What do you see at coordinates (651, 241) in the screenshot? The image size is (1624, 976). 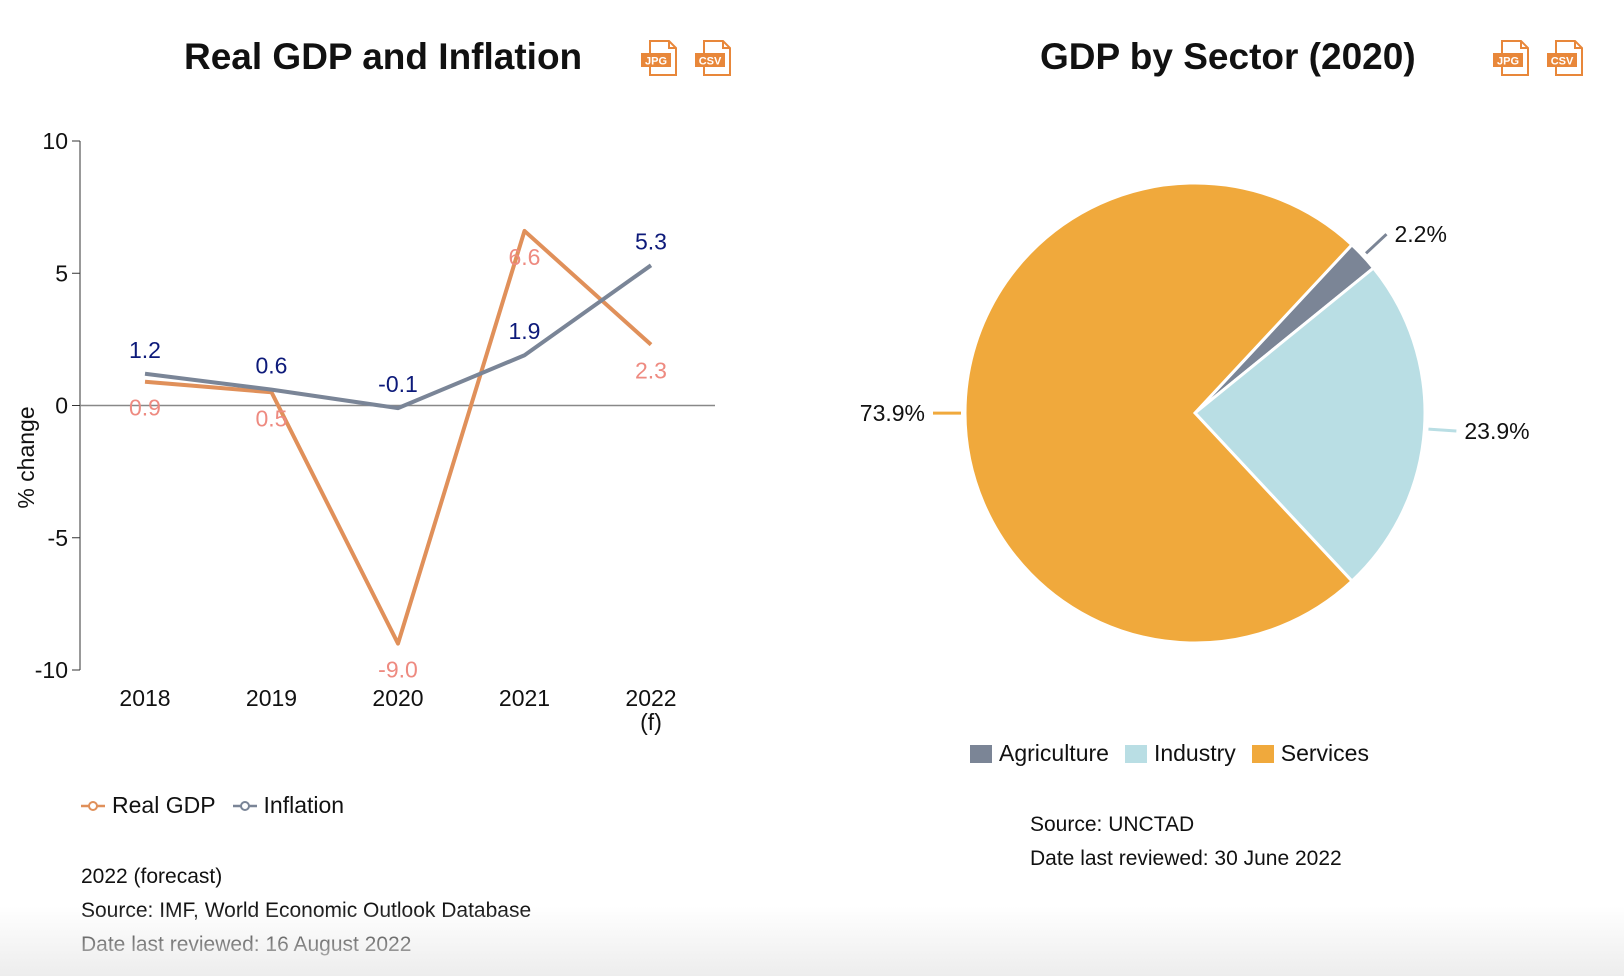 I see `inflation-data-label: 5.3` at bounding box center [651, 241].